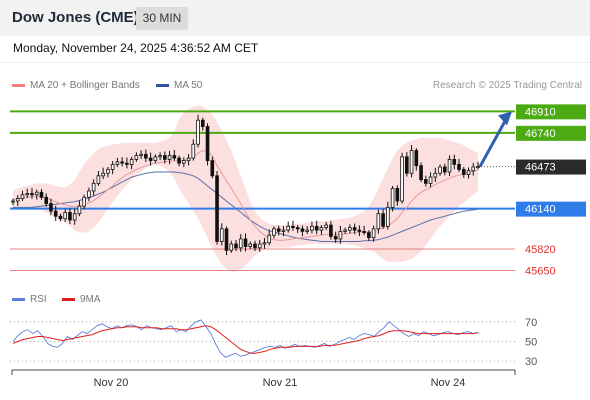 This screenshot has height=400, width=590. I want to click on rsi-tick-30: 30, so click(531, 362).